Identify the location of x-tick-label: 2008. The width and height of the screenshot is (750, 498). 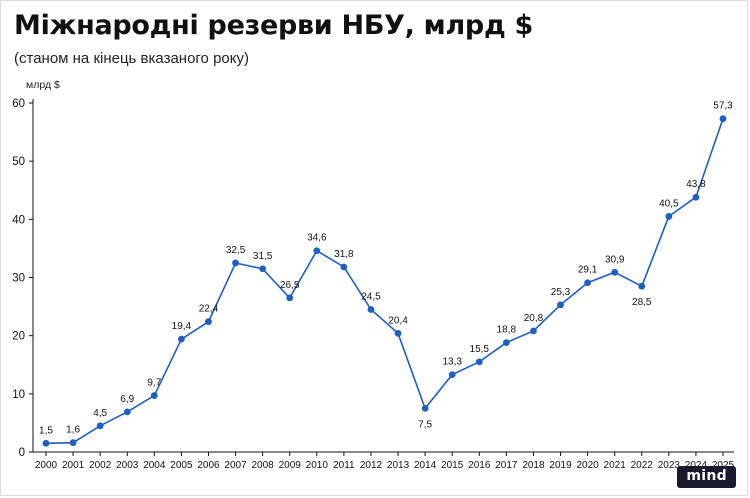
(263, 465).